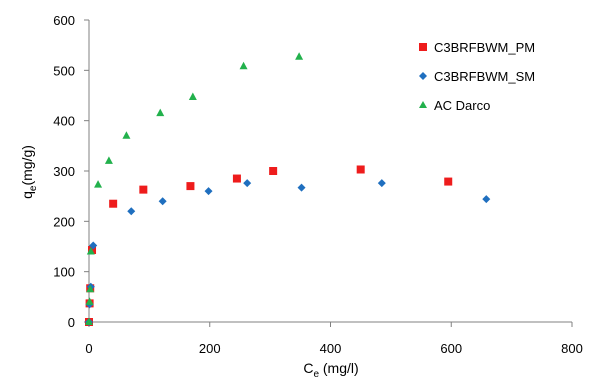 This screenshot has width=593, height=385. What do you see at coordinates (462, 105) in the screenshot?
I see `legend-label-ac: AC Darco` at bounding box center [462, 105].